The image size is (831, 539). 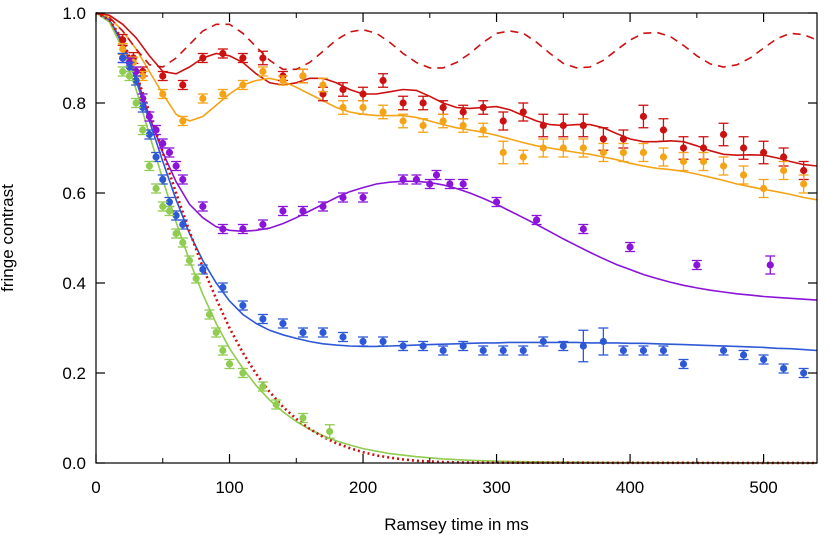 I want to click on x-tick-label: 500, so click(x=763, y=487).